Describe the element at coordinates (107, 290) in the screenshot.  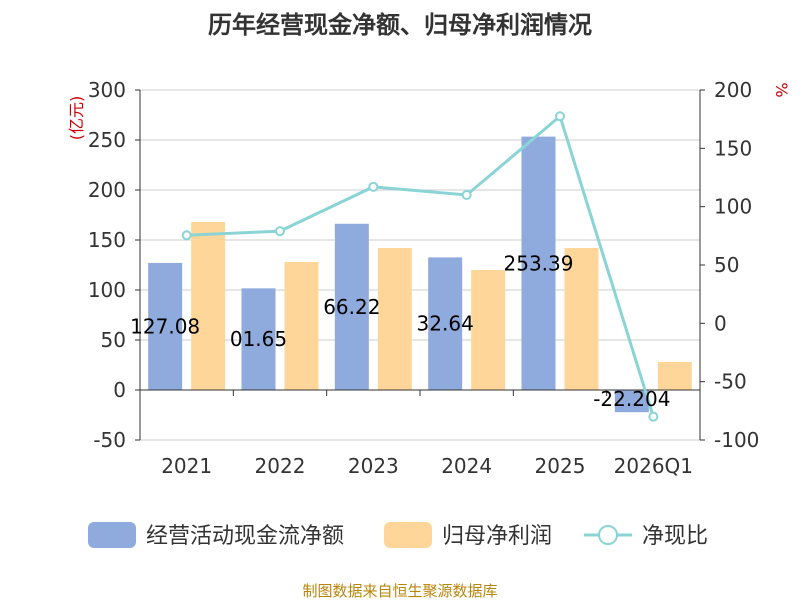
I see `left-tick-label: 100` at that location.